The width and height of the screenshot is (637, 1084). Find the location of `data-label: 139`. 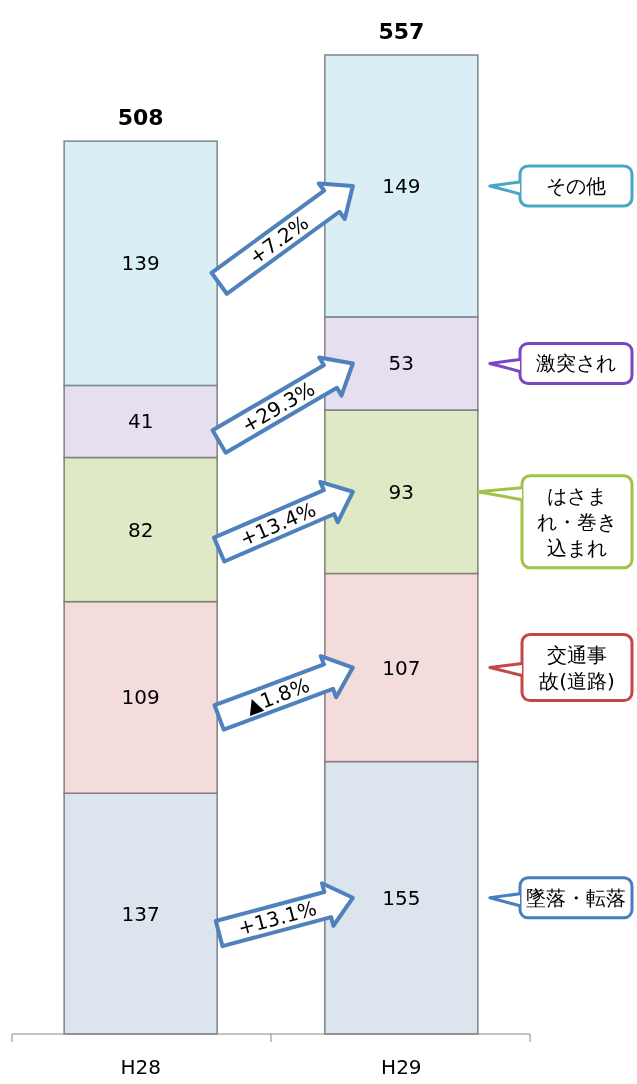

data-label: 139 is located at coordinates (140, 263).